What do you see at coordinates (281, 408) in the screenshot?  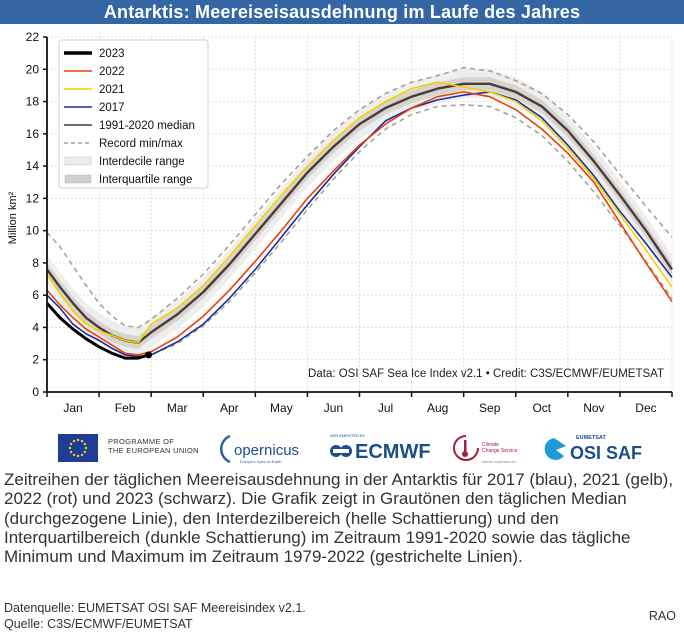 I see `x-tick-label: May` at bounding box center [281, 408].